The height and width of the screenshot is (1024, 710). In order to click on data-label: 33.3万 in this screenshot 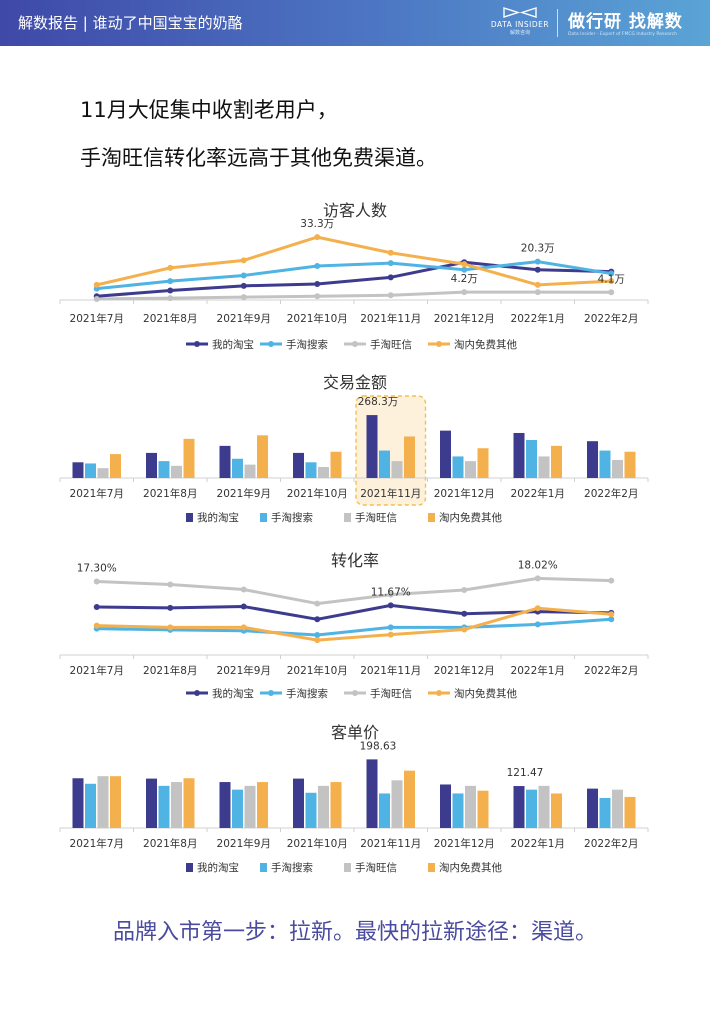, I will do `click(317, 224)`.